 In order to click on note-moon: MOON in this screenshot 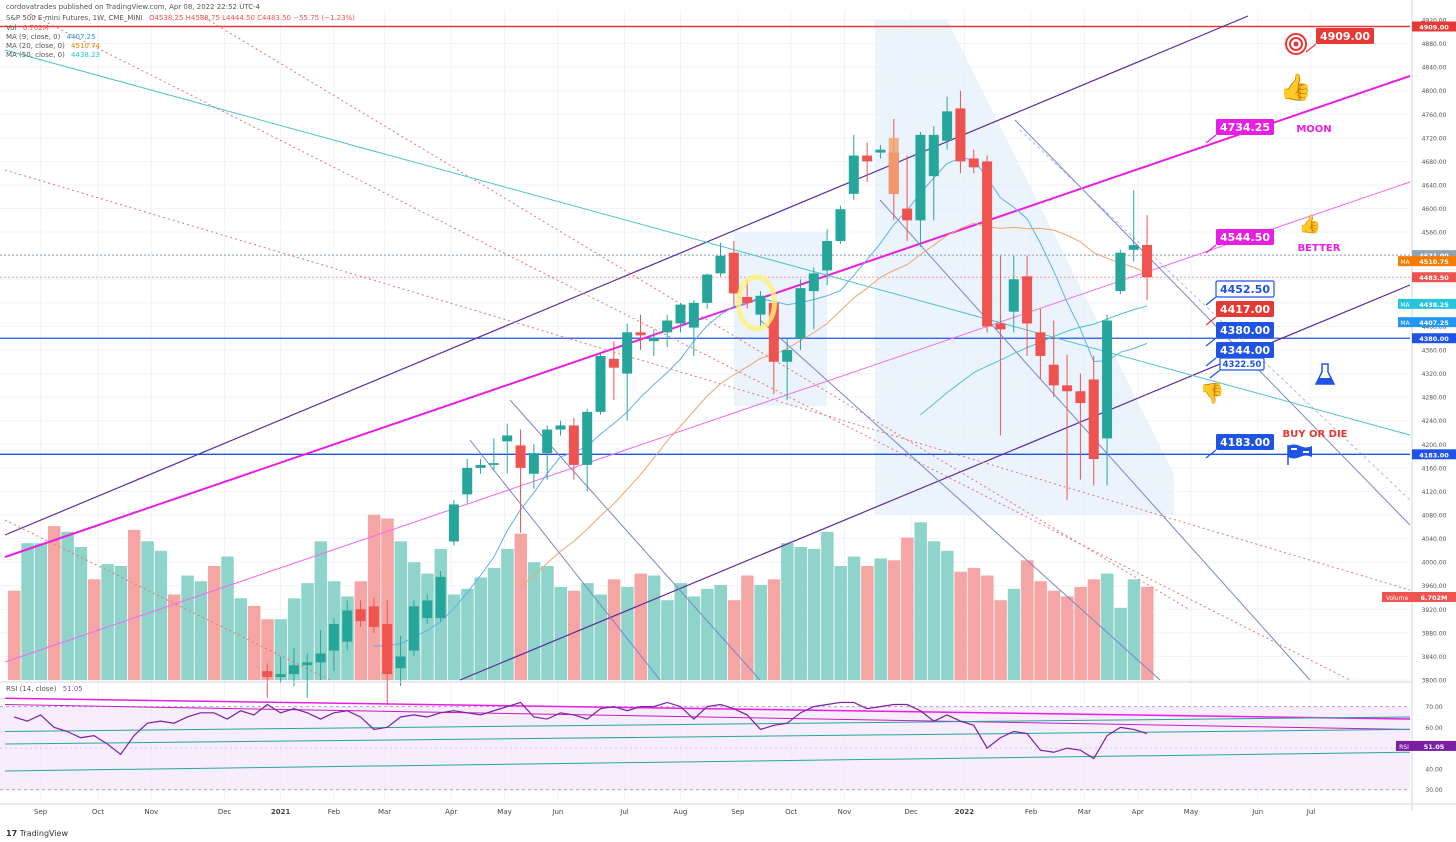, I will do `click(1313, 129)`.